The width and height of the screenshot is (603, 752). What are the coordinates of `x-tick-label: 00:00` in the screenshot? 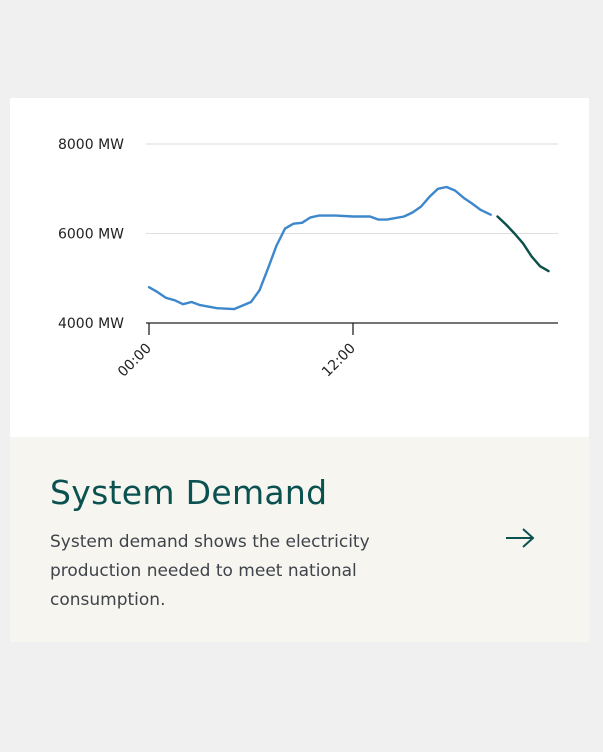 It's located at (135, 361).